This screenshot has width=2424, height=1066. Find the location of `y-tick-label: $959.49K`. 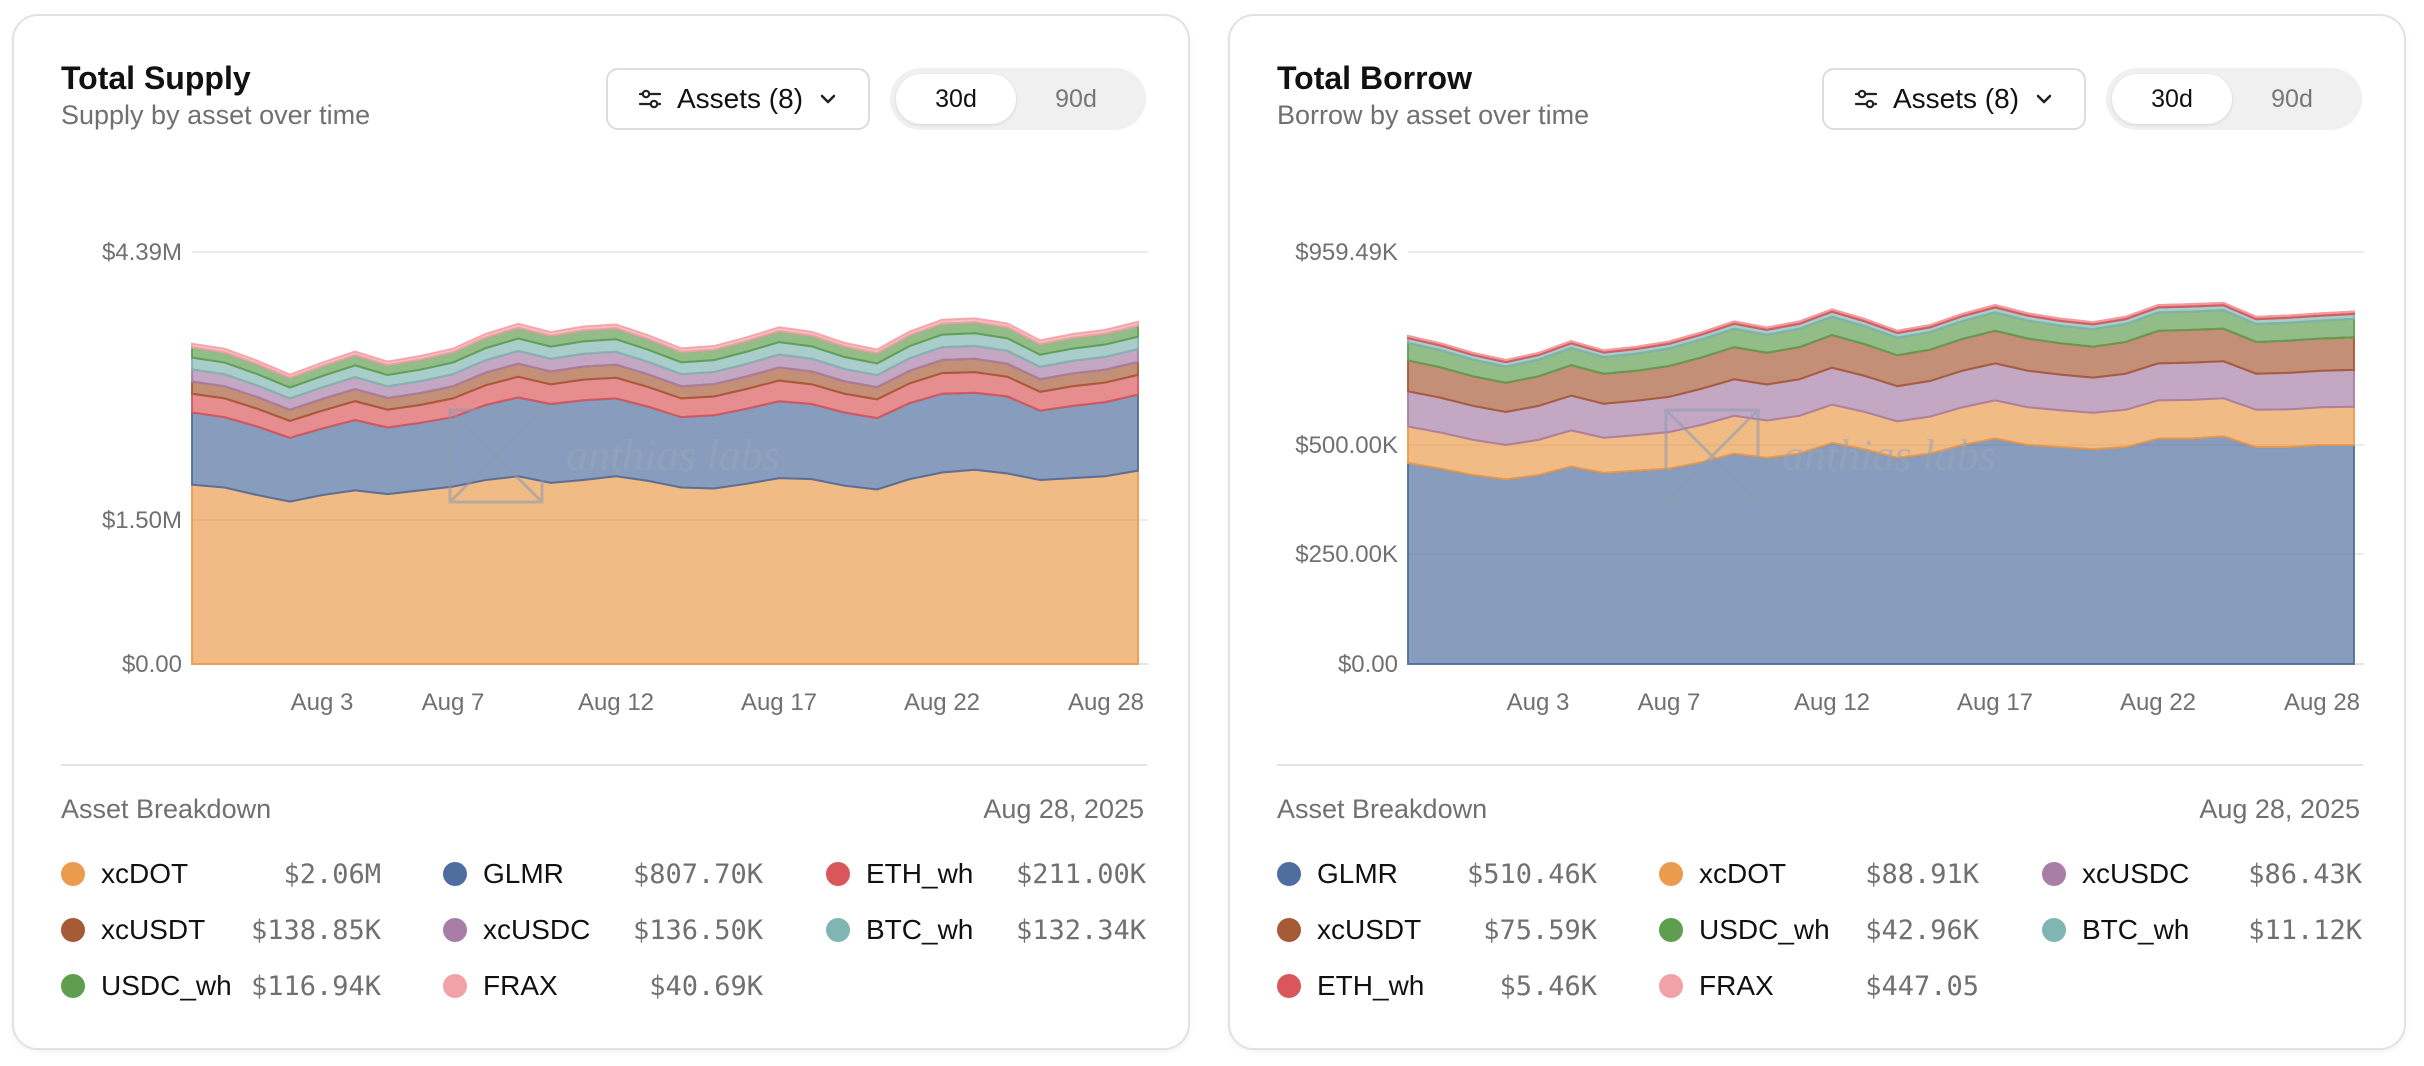

y-tick-label: $959.49K is located at coordinates (1346, 252).